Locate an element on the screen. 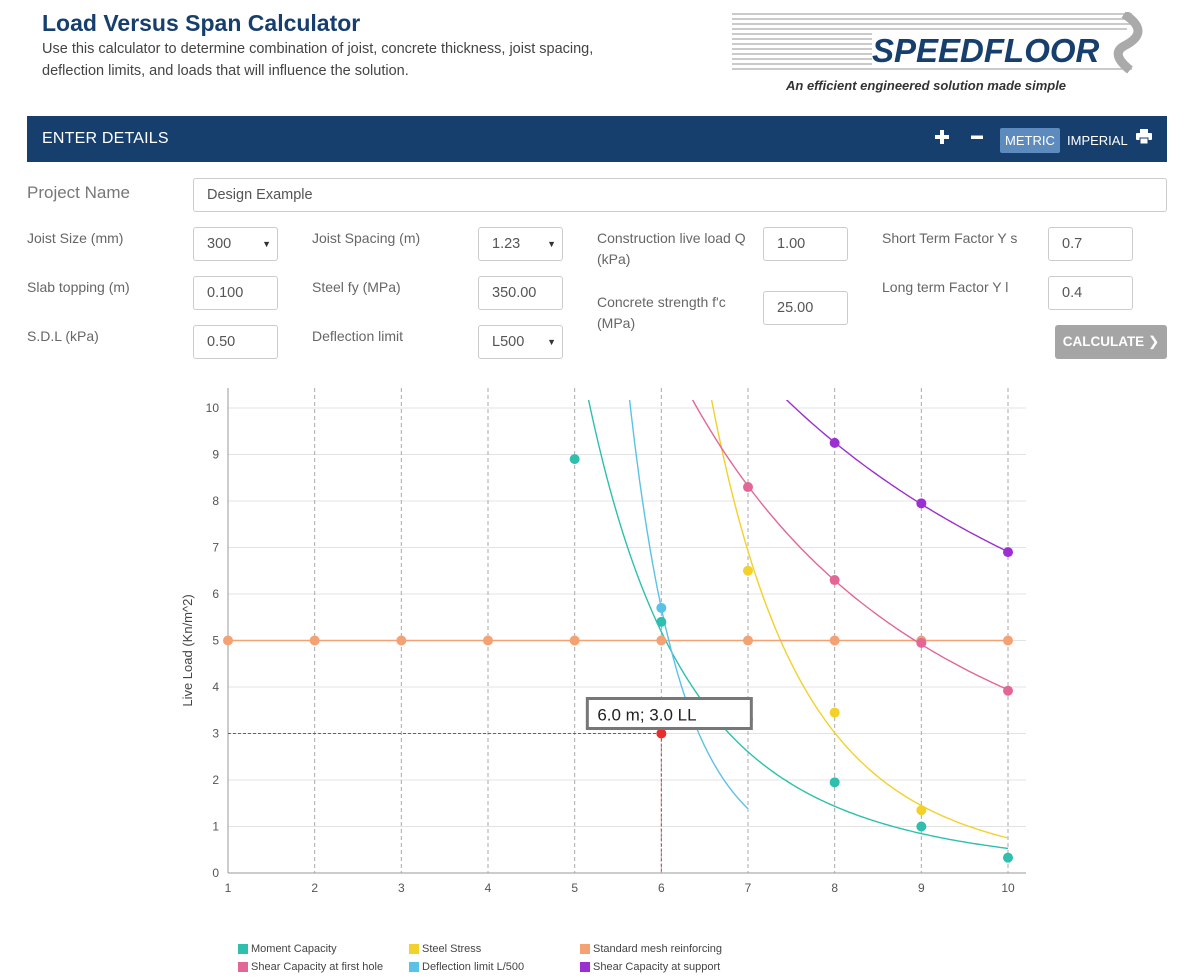 This screenshot has height=980, width=1199. y-tick-label: 2 is located at coordinates (215, 780).